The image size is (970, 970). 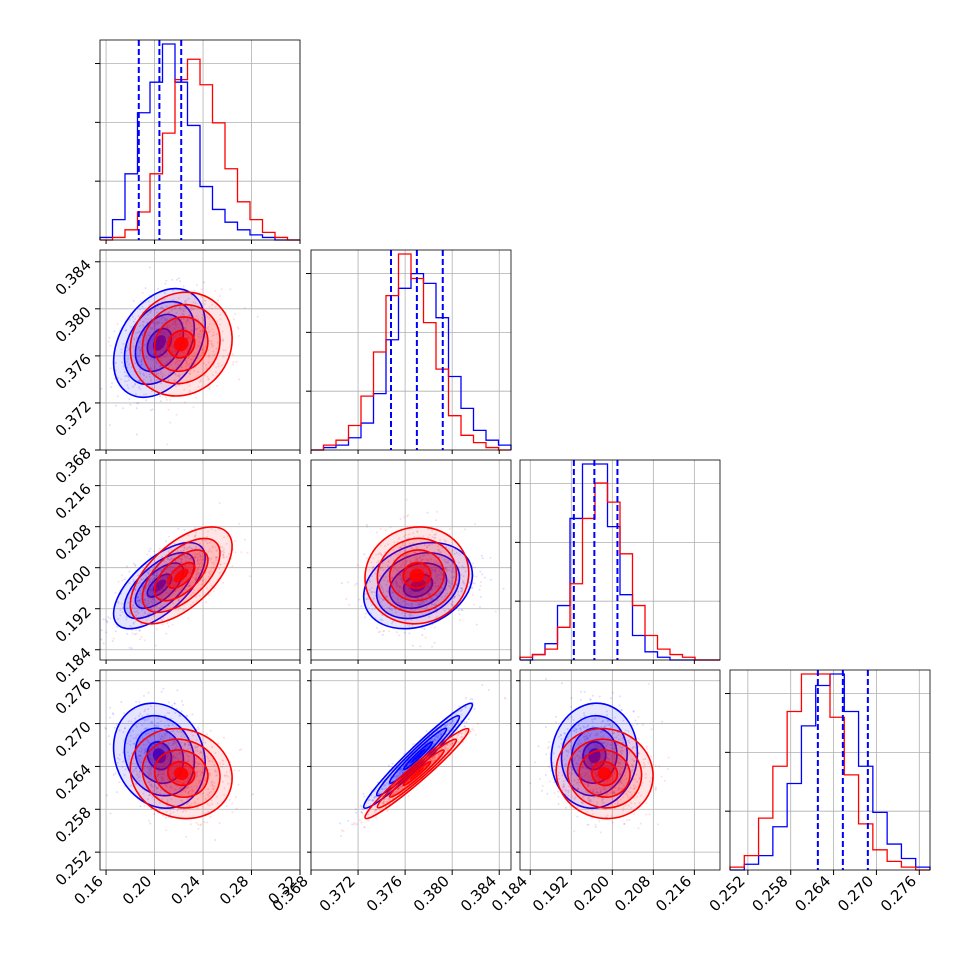 I want to click on hist-panel-4-series-b, so click(x=829, y=772).